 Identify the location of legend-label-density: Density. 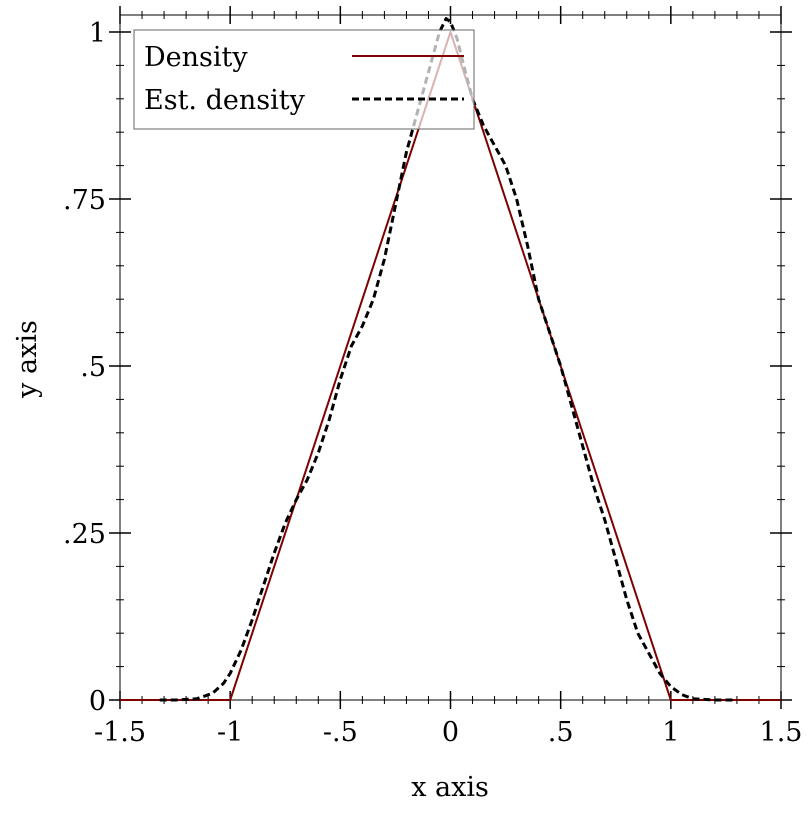
(196, 57).